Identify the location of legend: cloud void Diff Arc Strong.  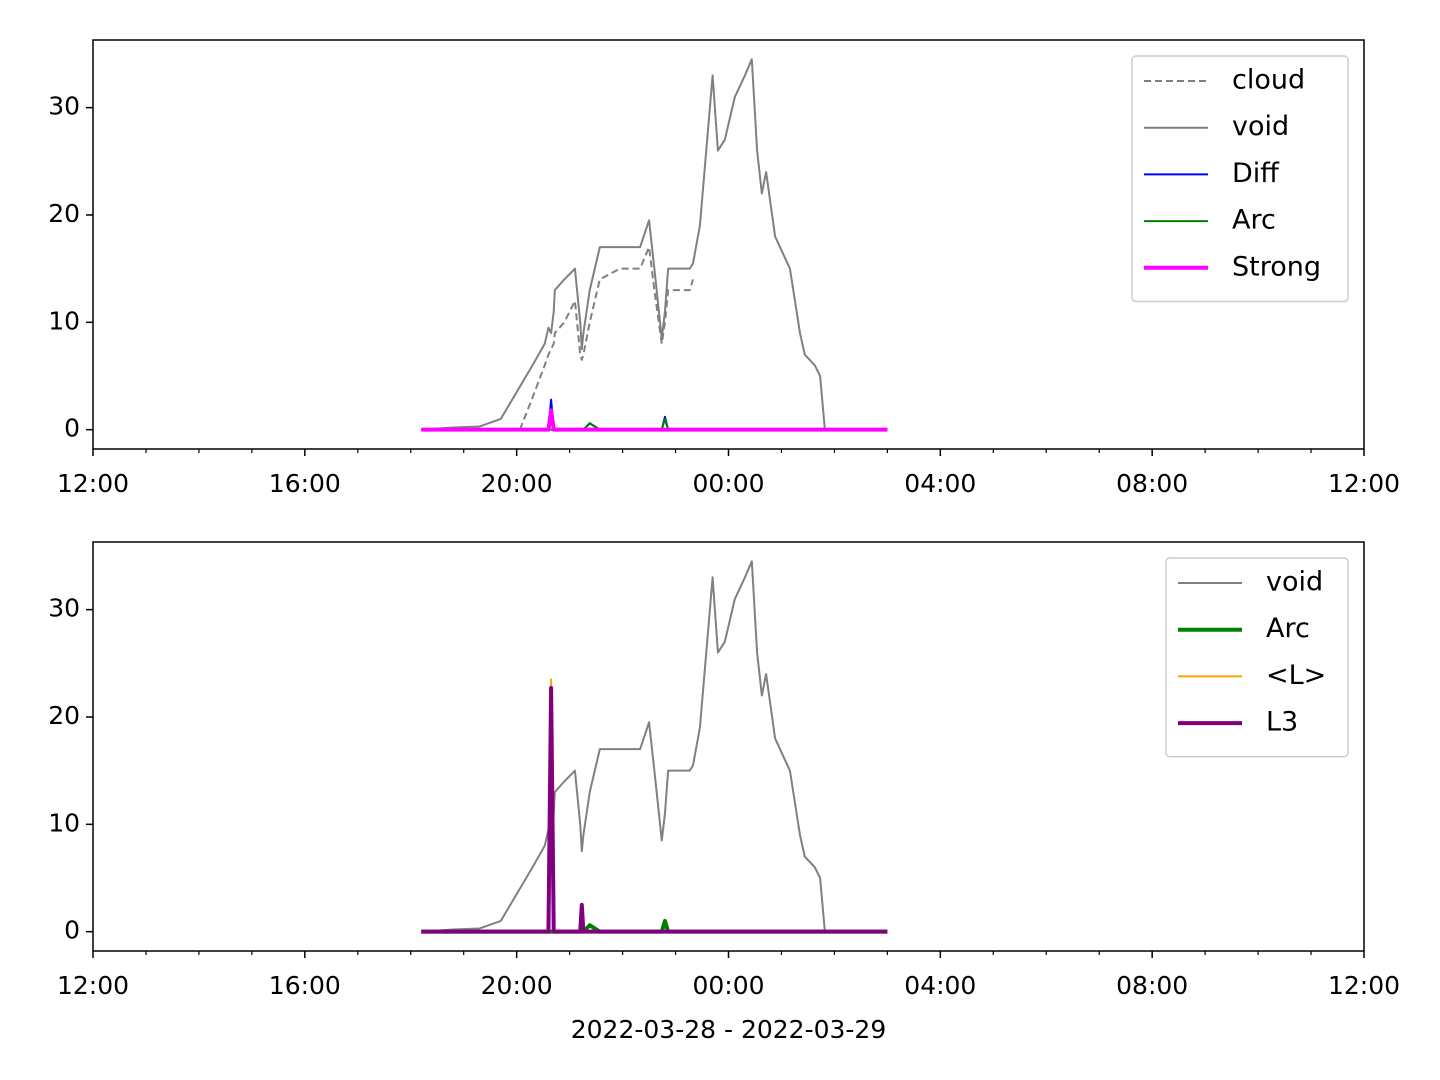
(1240, 179).